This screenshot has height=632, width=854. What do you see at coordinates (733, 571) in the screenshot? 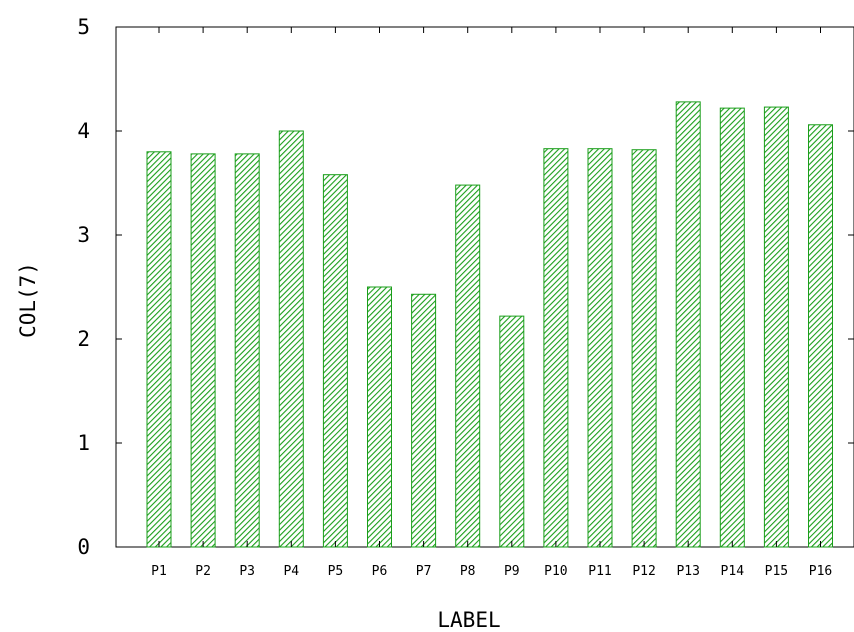
I see `x-tick-label: P14` at bounding box center [733, 571].